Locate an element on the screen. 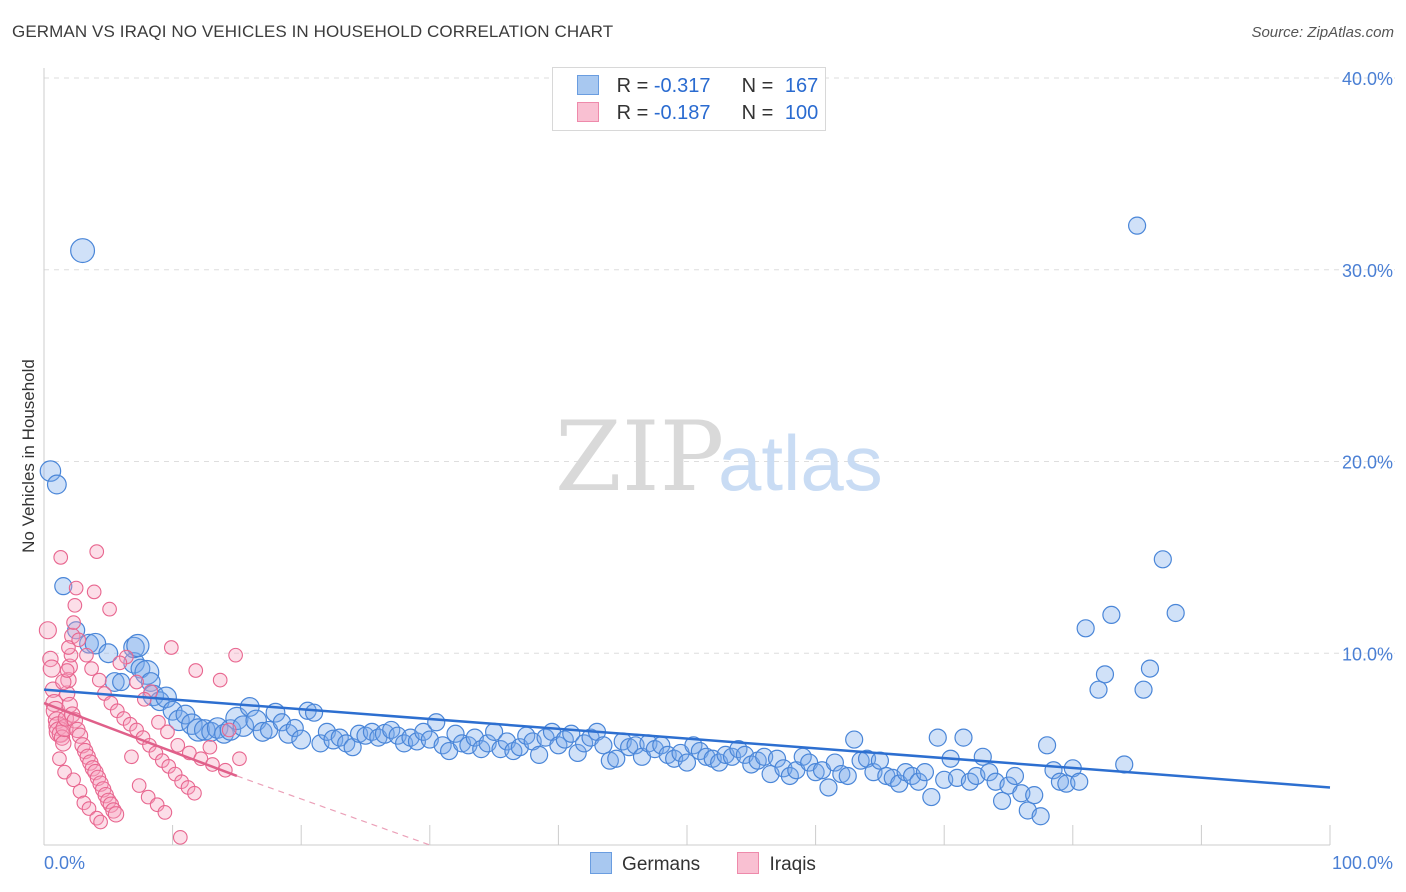 This screenshot has width=1406, height=892. legend-row-iraqis: R = -0.187 N = 100 is located at coordinates (697, 114).